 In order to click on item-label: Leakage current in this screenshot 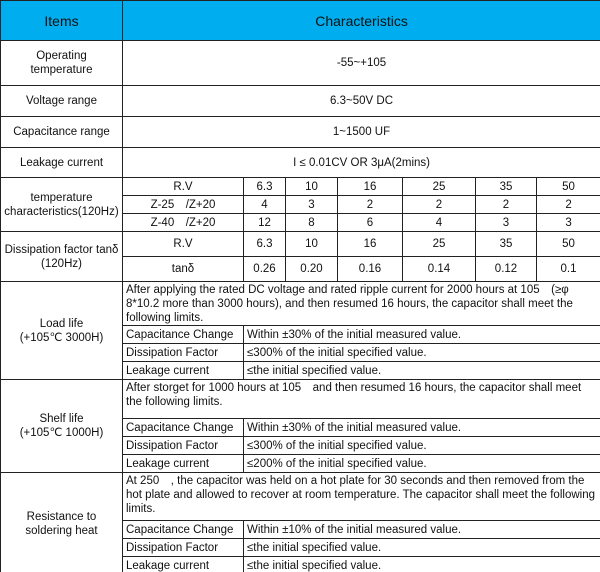, I will do `click(61, 162)`.